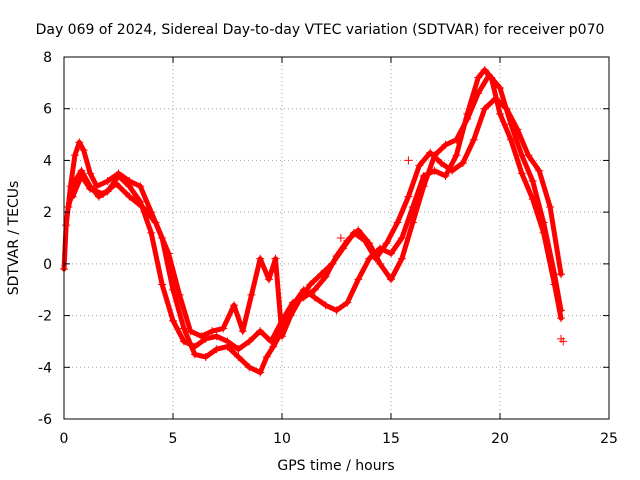  What do you see at coordinates (45, 239) in the screenshot?
I see `y-tick-labels: -6 -4 -2 0 2 4 6 8` at bounding box center [45, 239].